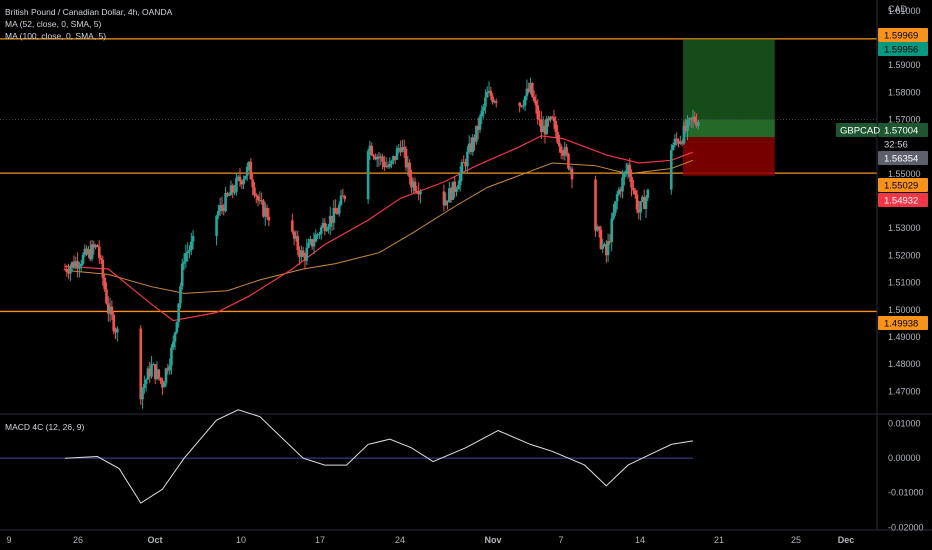 The image size is (932, 550). I want to click on price-tick-label: 1.55000, so click(904, 174).